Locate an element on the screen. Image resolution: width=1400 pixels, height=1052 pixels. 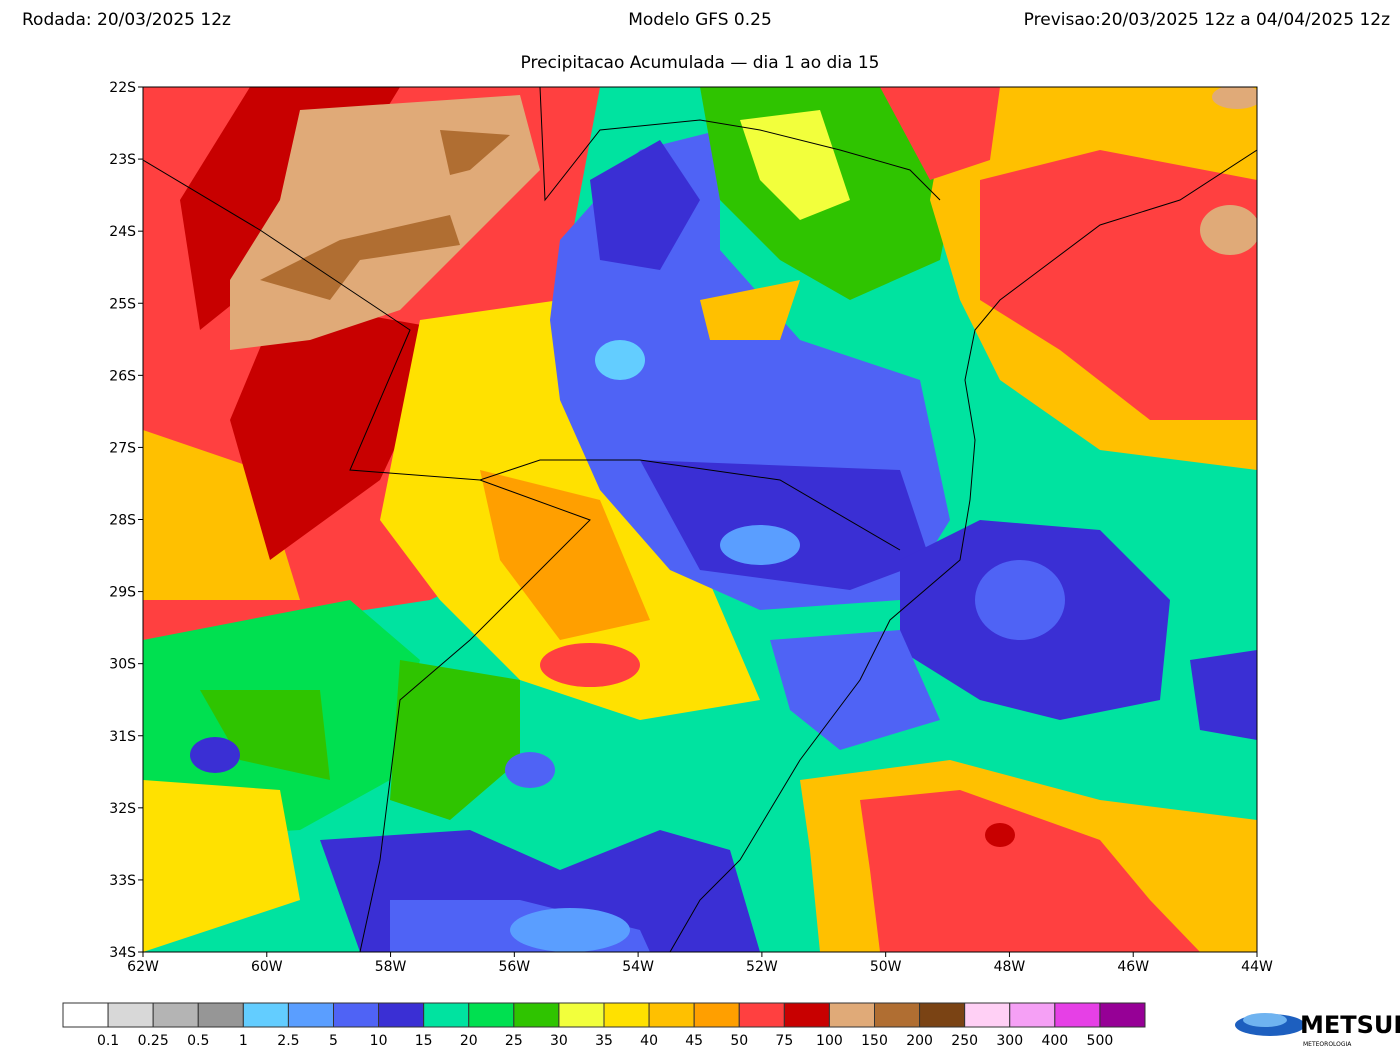
colorbar-label: 250 is located at coordinates (964, 1041).